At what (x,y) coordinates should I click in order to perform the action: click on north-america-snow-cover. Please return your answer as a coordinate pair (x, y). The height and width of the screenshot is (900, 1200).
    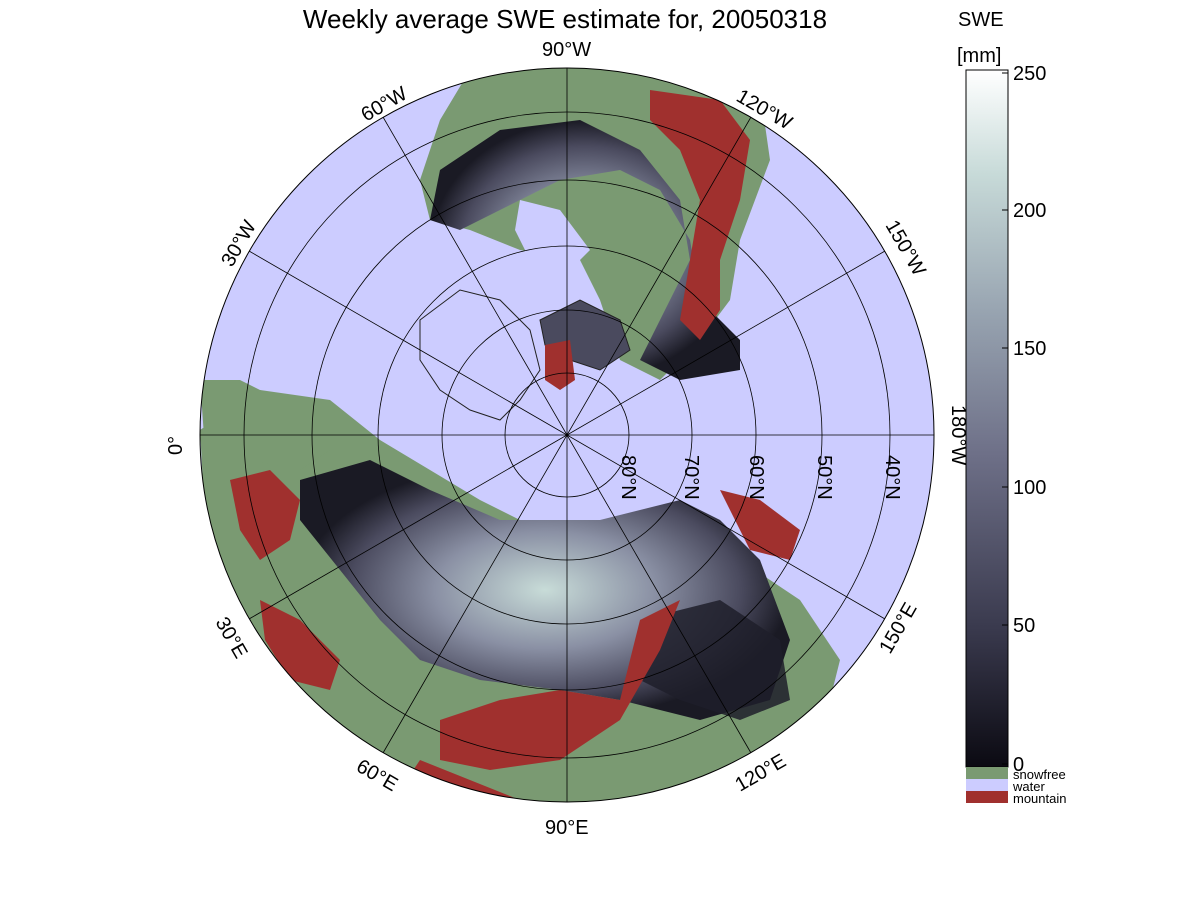
    Looking at the image, I should click on (585, 250).